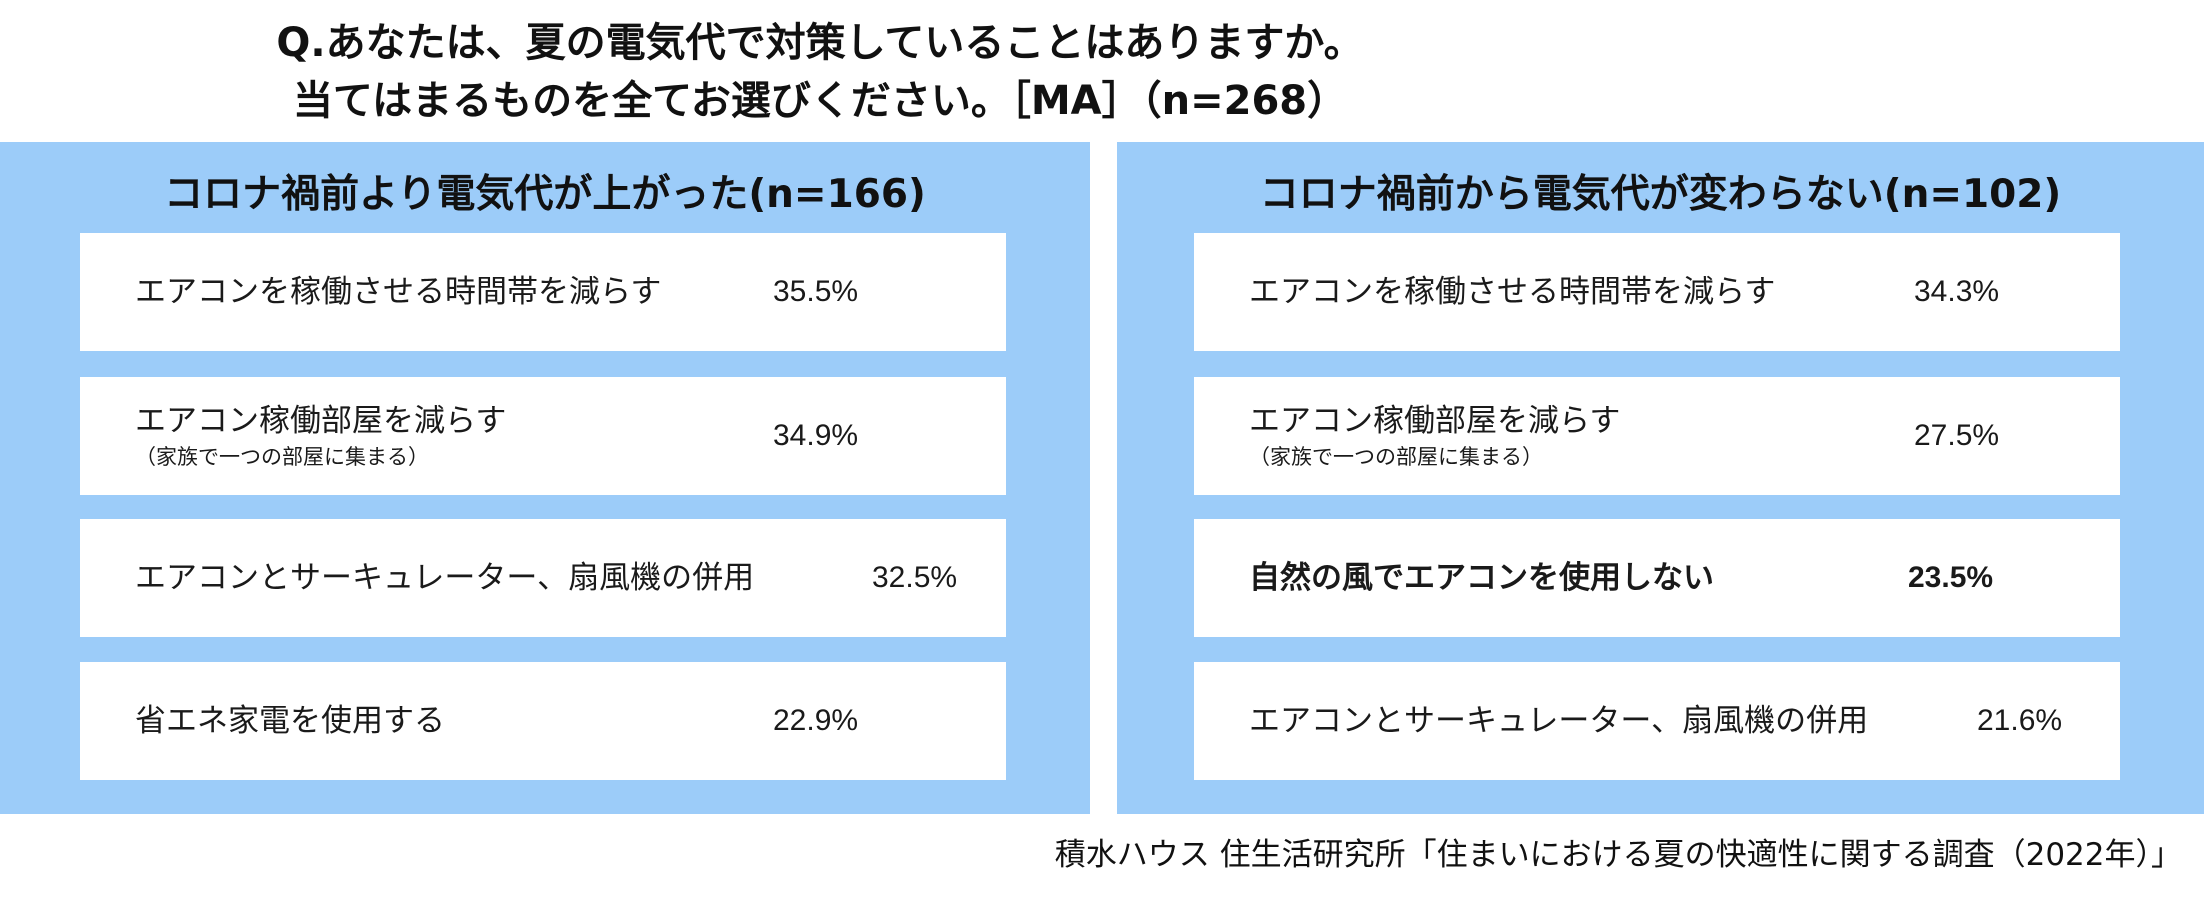 This screenshot has width=2204, height=907. I want to click on result-percent: 34.3%, so click(1957, 291).